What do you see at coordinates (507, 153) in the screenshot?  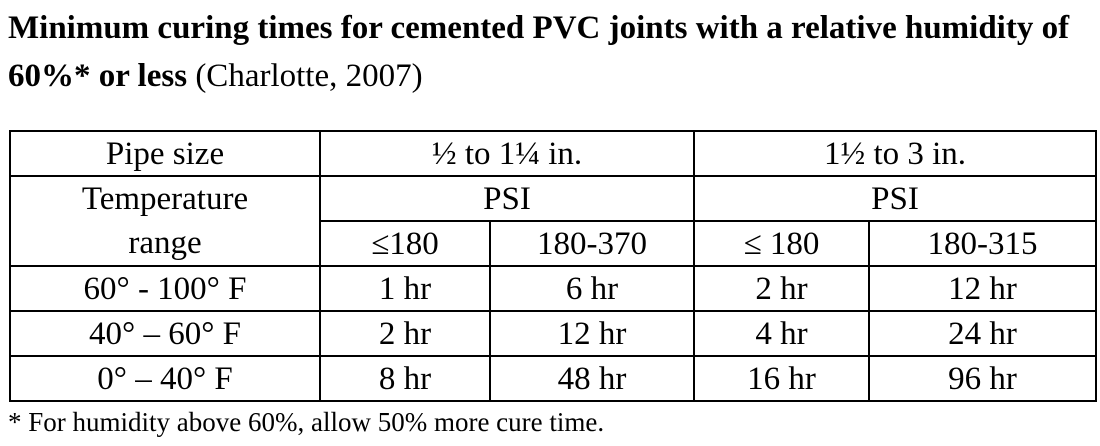 I see `size-group-small: ½ to 1¼ in.` at bounding box center [507, 153].